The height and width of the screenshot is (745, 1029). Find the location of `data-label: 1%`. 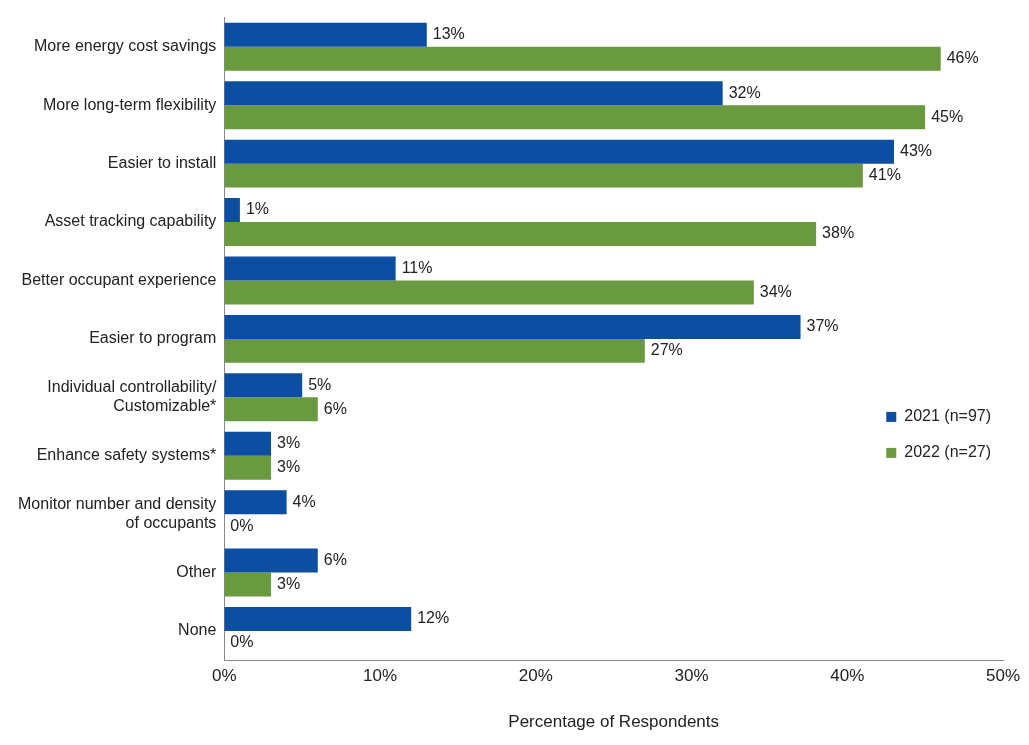

data-label: 1% is located at coordinates (257, 209).